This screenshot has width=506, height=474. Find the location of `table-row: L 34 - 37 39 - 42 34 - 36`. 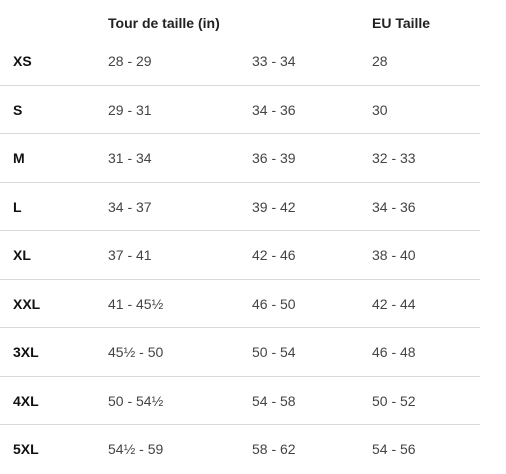

table-row: L 34 - 37 39 - 42 34 - 36 is located at coordinates (240, 207).